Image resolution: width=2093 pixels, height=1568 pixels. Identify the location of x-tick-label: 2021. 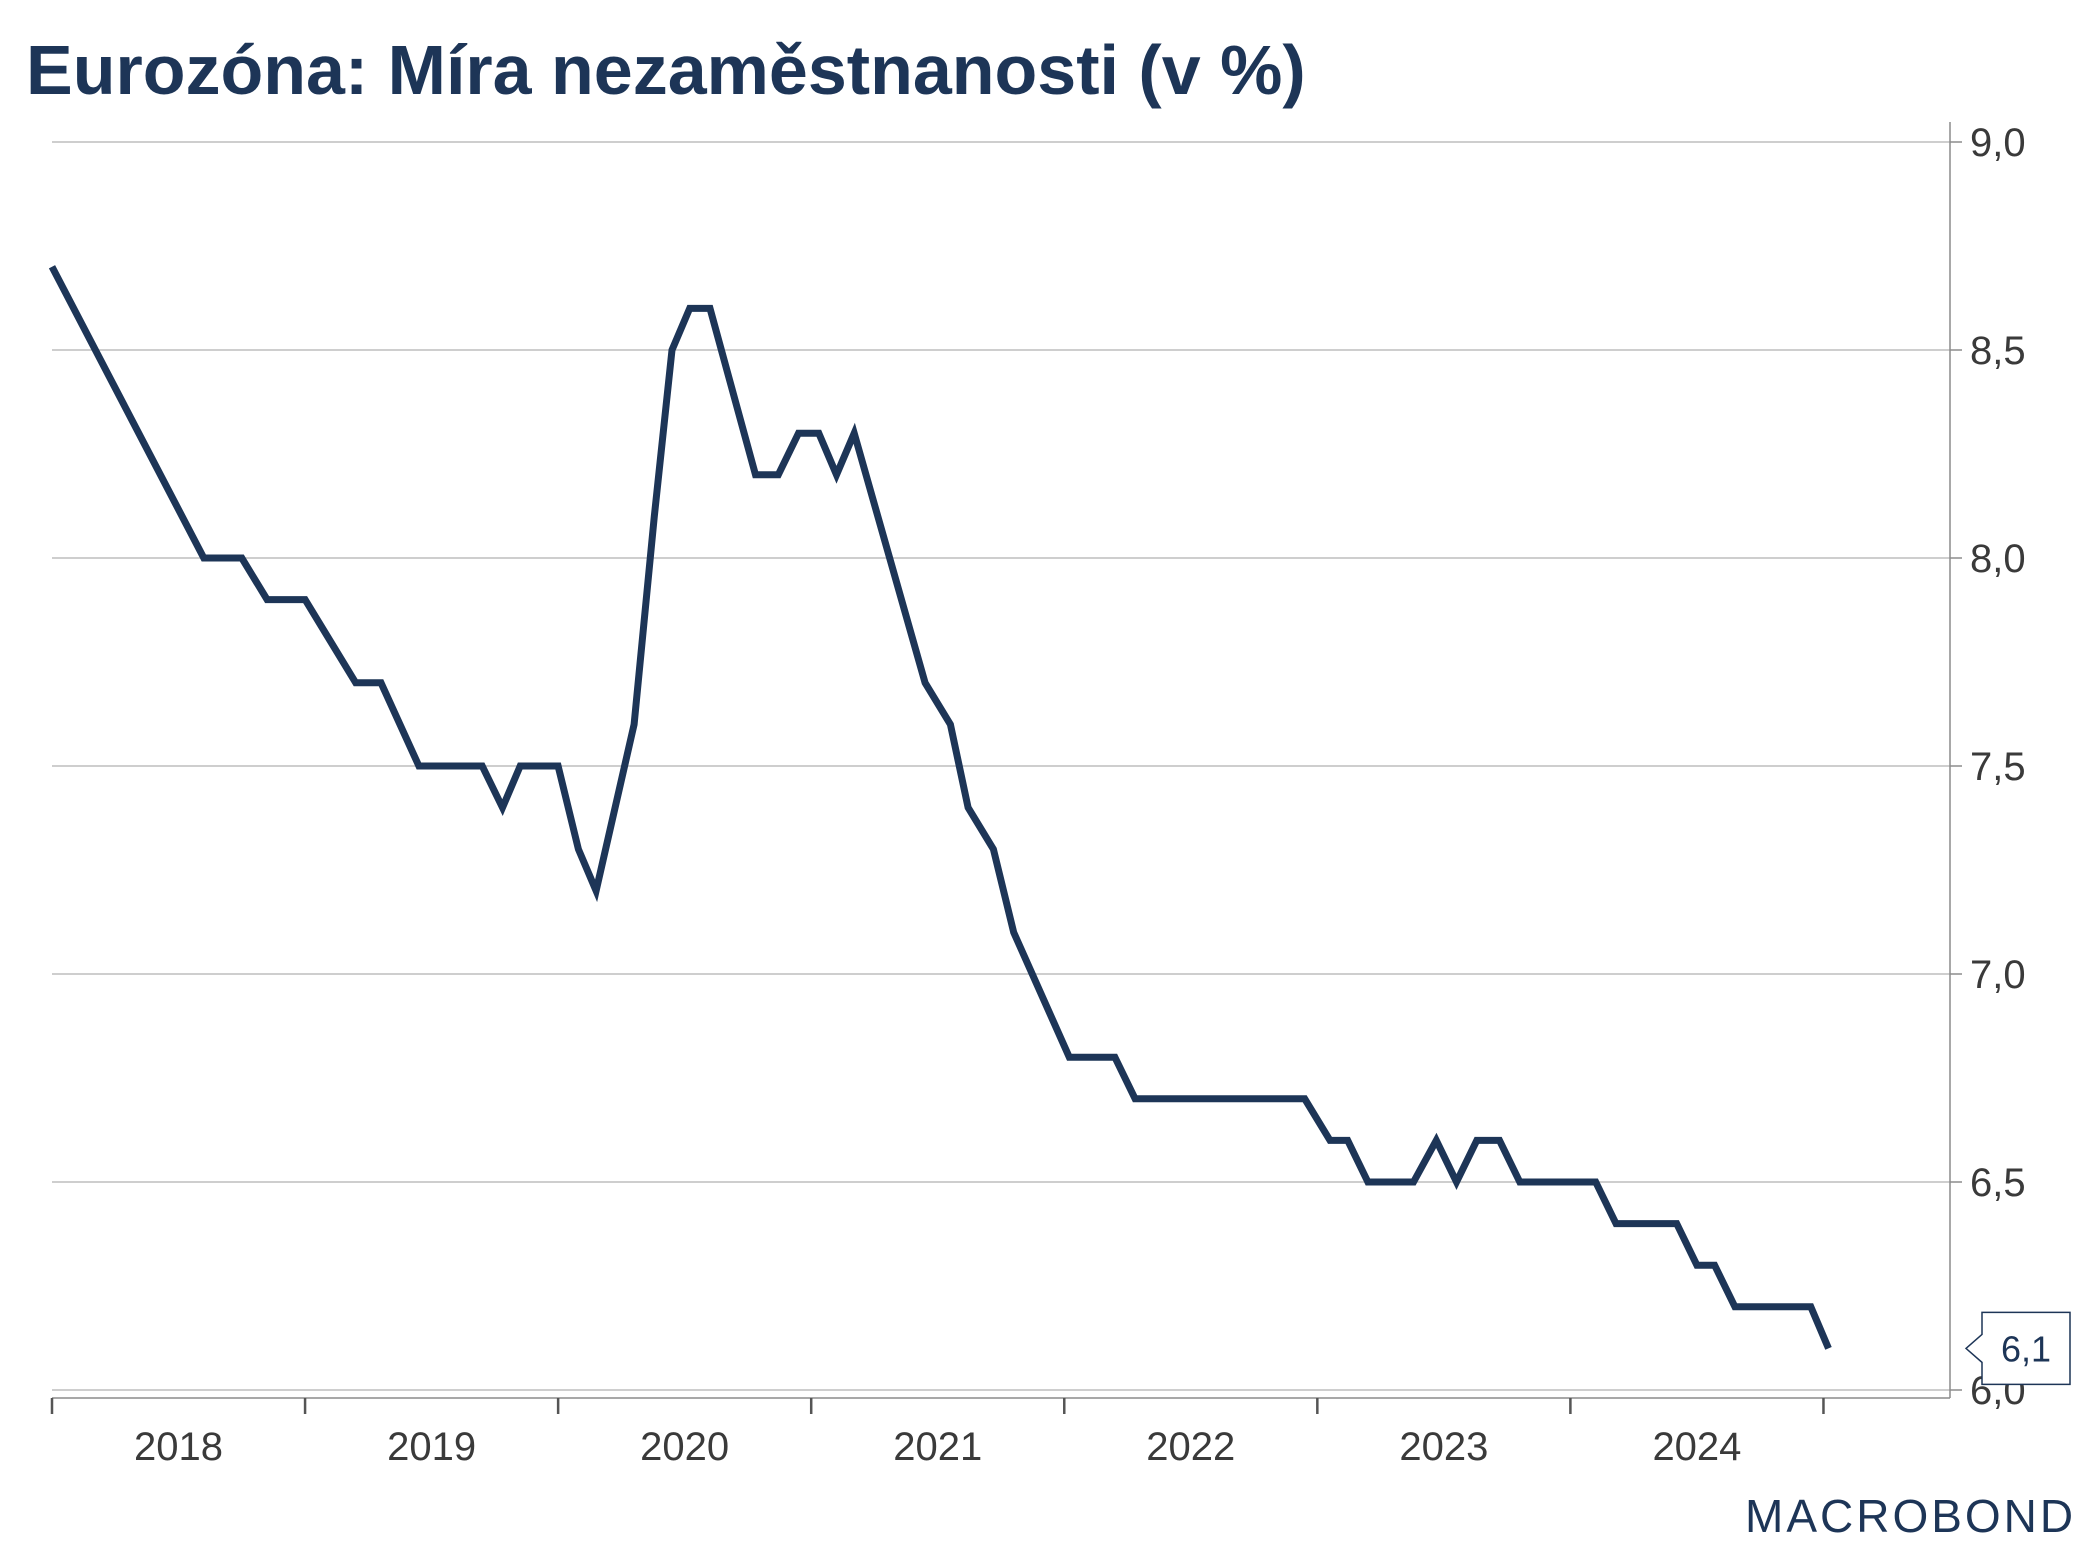
(937, 1447).